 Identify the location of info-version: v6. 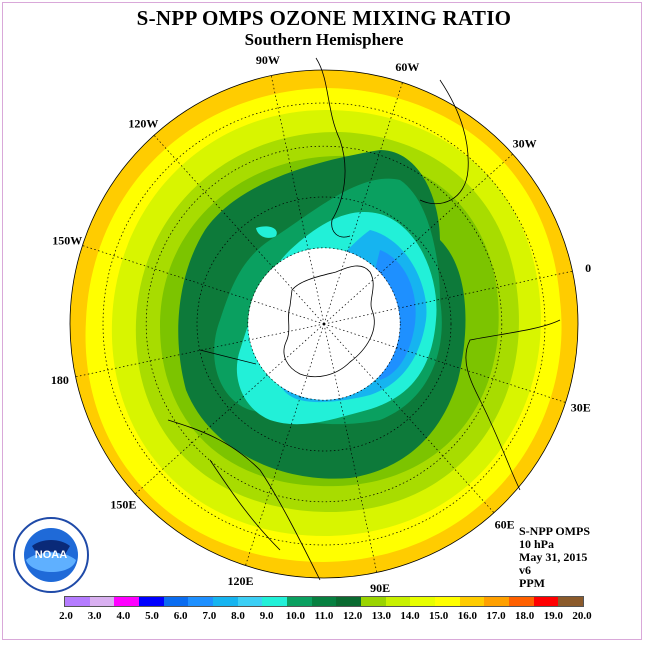
(525, 570).